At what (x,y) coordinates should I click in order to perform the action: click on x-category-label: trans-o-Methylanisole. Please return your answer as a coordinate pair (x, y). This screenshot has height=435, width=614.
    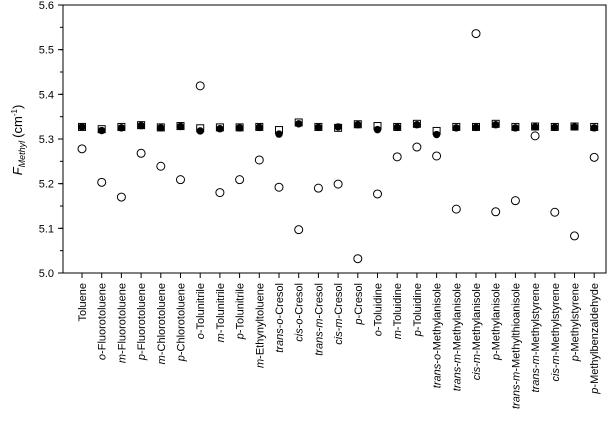
    Looking at the image, I should click on (438, 335).